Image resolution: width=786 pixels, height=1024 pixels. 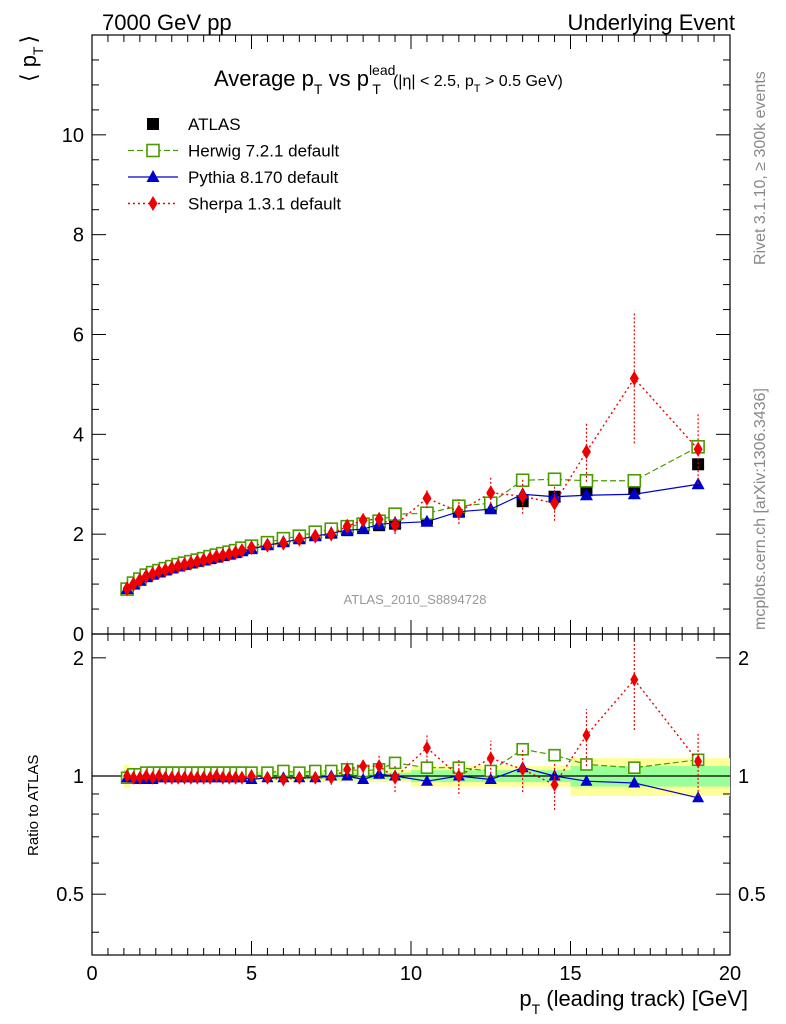 I want to click on ratio-y-tick-label-left: 1, so click(x=78, y=777).